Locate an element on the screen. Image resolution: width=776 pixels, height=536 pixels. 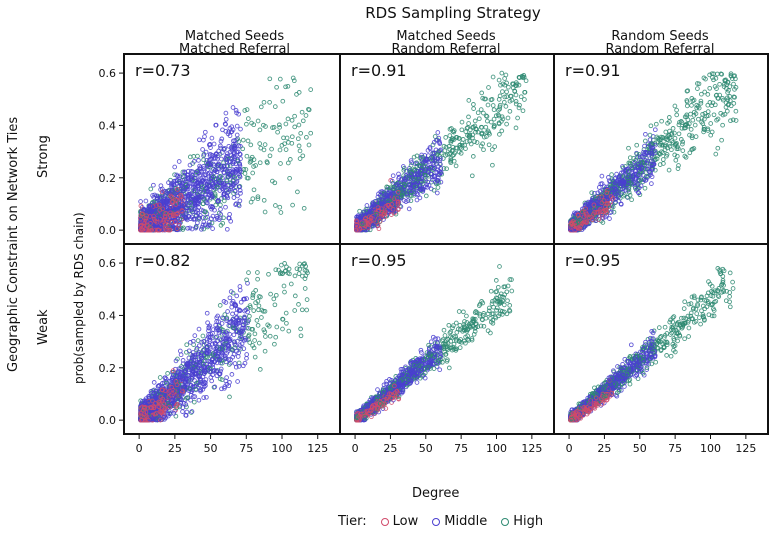
panel-3: r=0.91 is located at coordinates (661, 149).